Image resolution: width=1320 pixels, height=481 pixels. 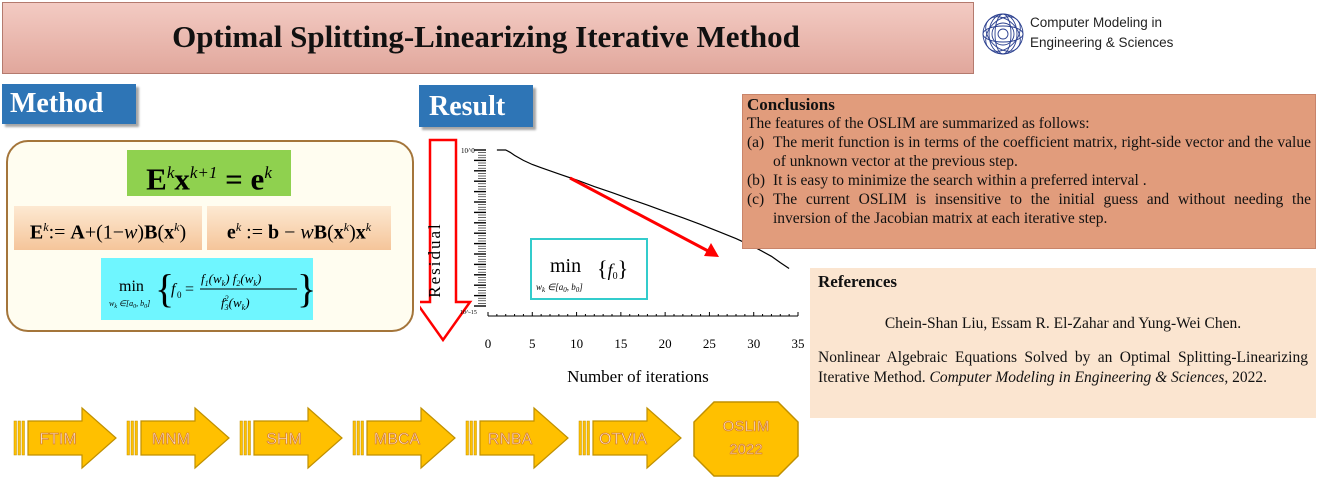 I want to click on journal-name-line1: Computer Modeling in, so click(x=1096, y=22).